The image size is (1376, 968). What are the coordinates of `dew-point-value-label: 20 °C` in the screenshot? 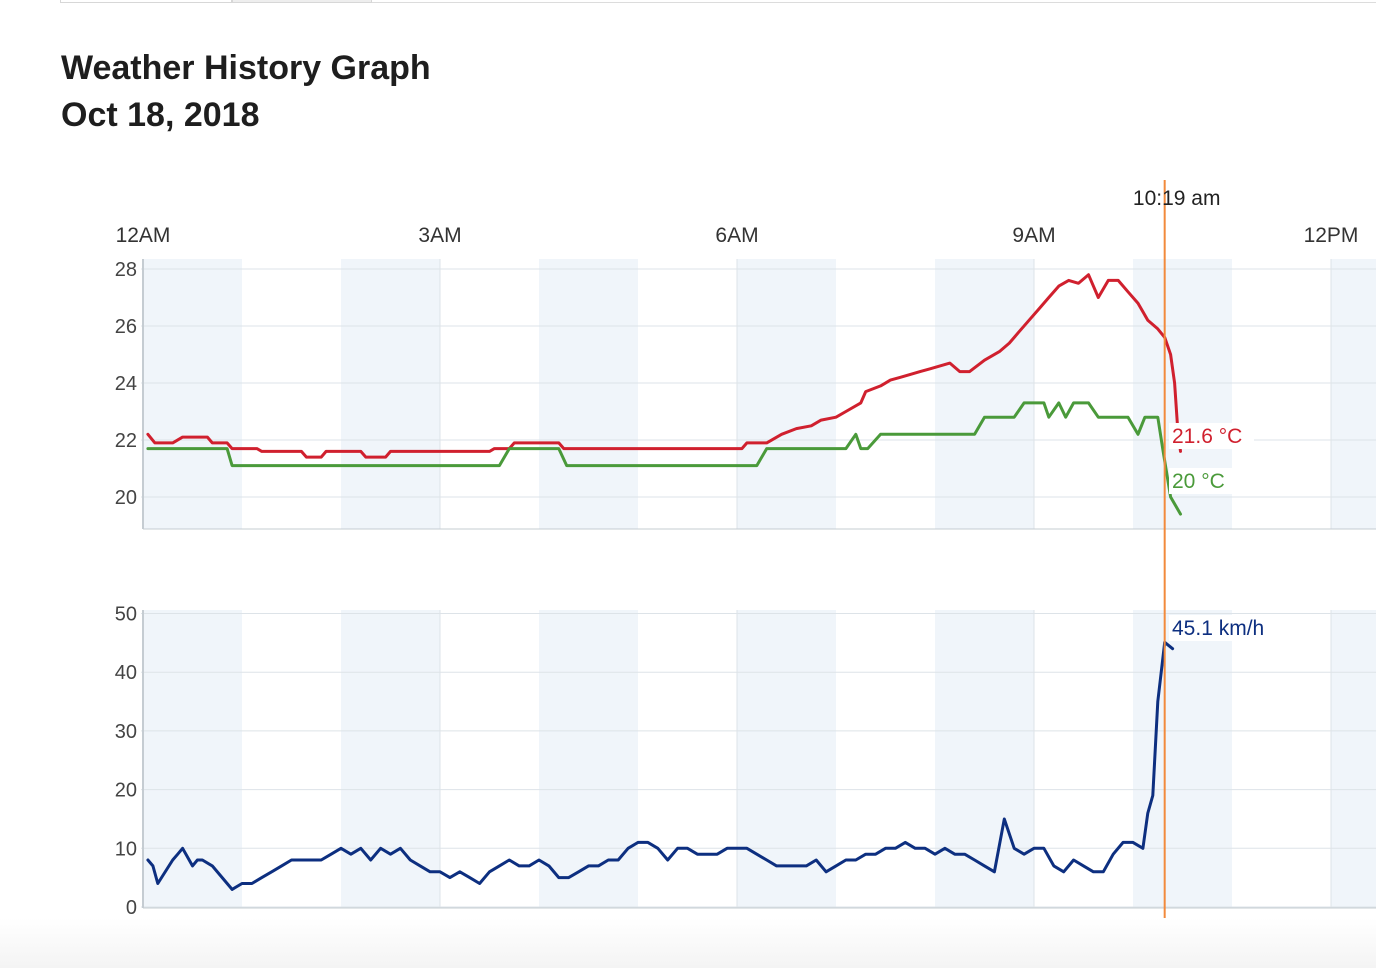 It's located at (1198, 481).